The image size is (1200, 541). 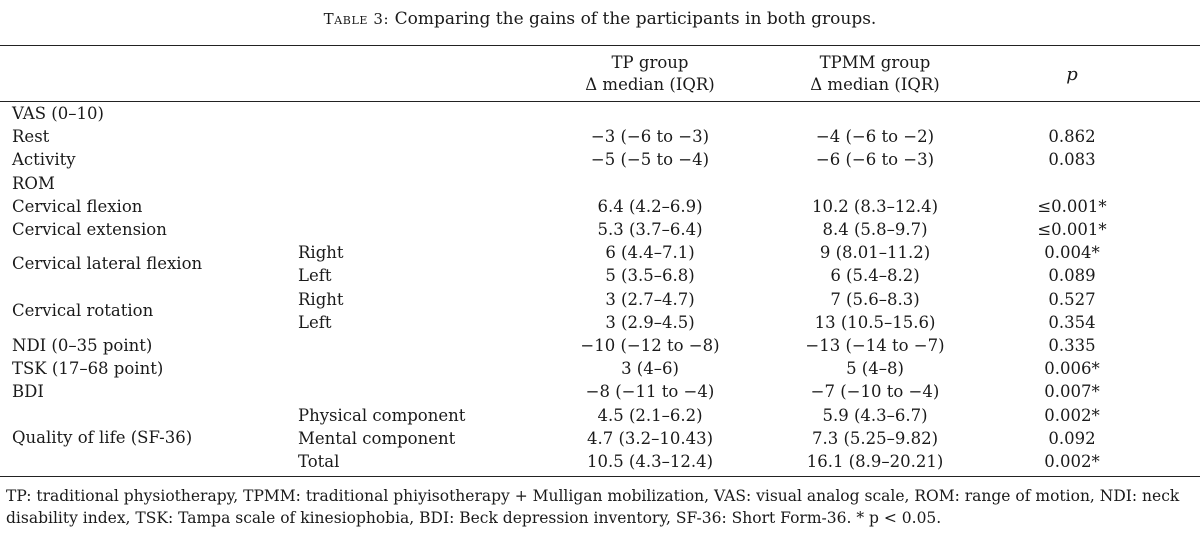 What do you see at coordinates (319, 461) in the screenshot?
I see `table-cell-c2: Total` at bounding box center [319, 461].